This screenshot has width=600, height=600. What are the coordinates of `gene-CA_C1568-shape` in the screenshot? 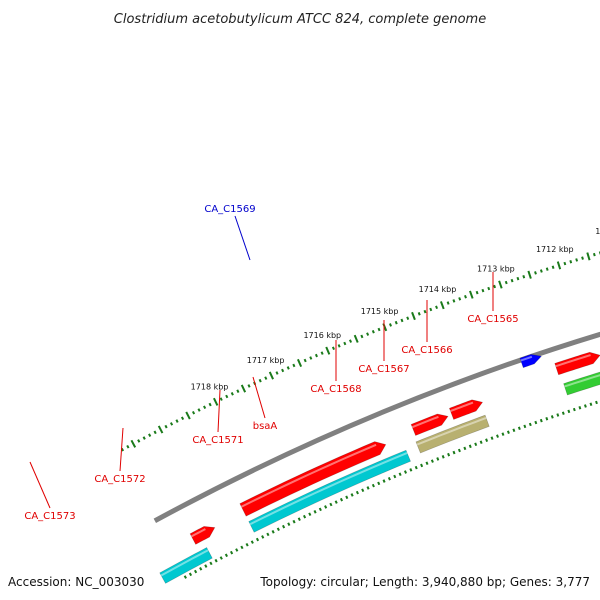 It's located at (577, 363).